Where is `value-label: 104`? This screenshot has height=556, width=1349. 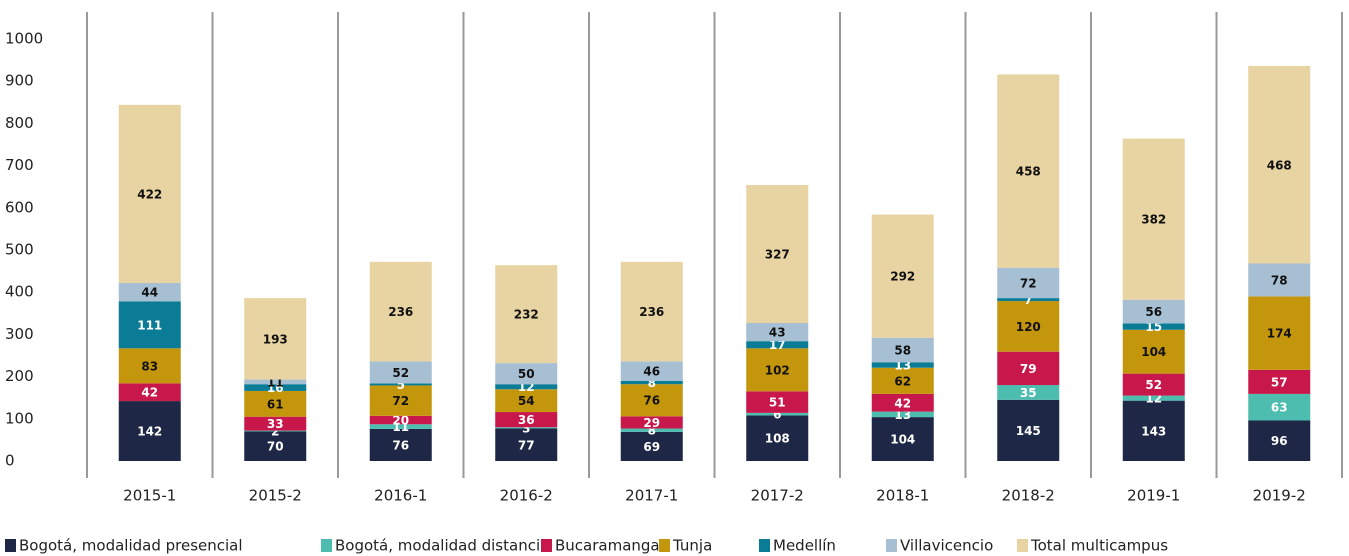 value-label: 104 is located at coordinates (902, 440).